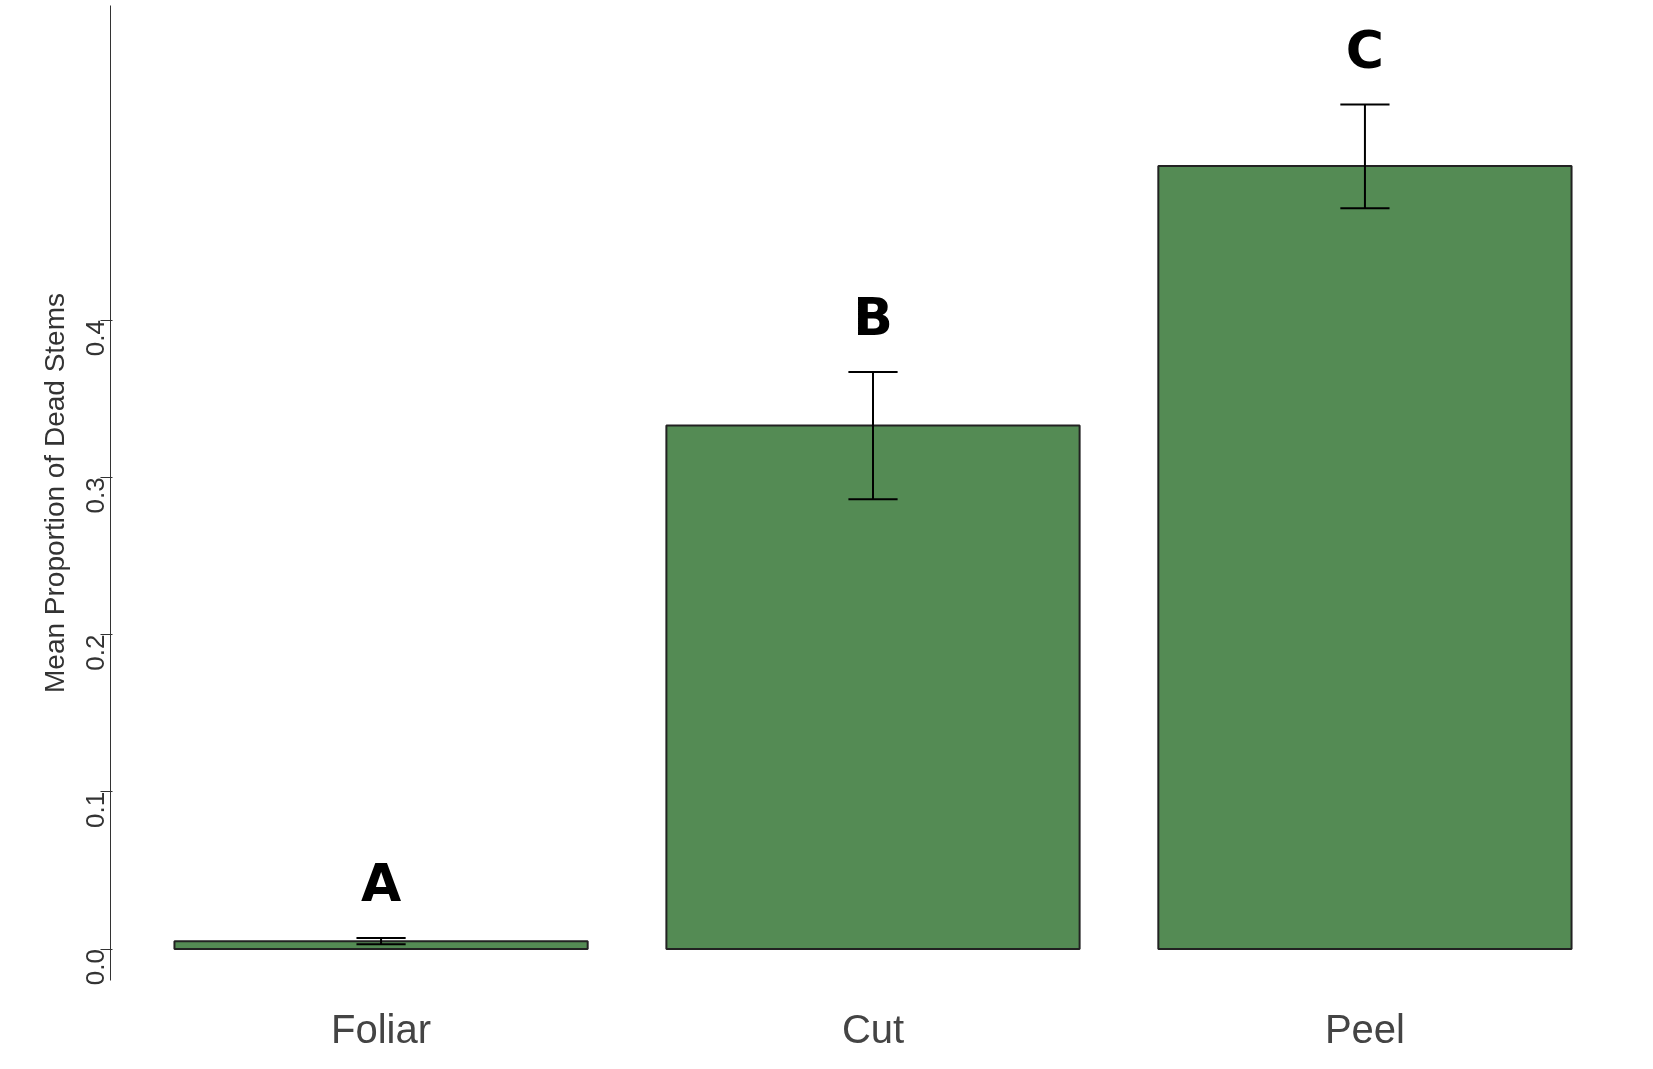 The image size is (1653, 1069). Describe the element at coordinates (54, 493) in the screenshot. I see `y-axis-title: Mean Proportion of Dead Stems` at that location.